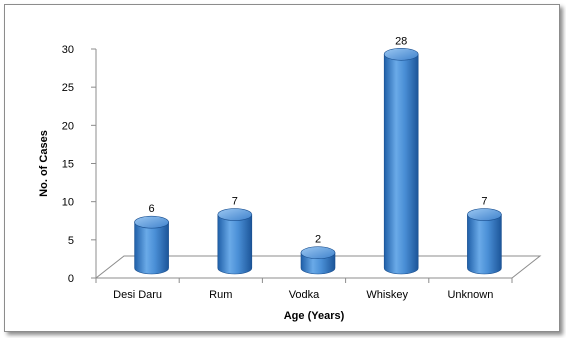  What do you see at coordinates (71, 279) in the screenshot?
I see `y-tick-label: 0` at bounding box center [71, 279].